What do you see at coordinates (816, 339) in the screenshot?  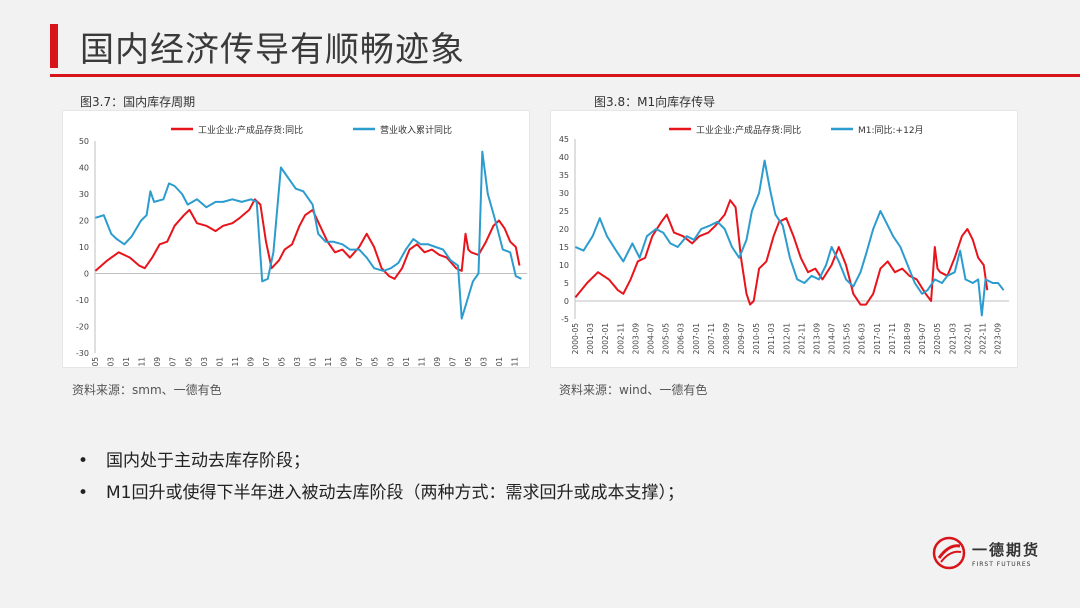 I see `x-tick-label: 2013-09` at bounding box center [816, 339].